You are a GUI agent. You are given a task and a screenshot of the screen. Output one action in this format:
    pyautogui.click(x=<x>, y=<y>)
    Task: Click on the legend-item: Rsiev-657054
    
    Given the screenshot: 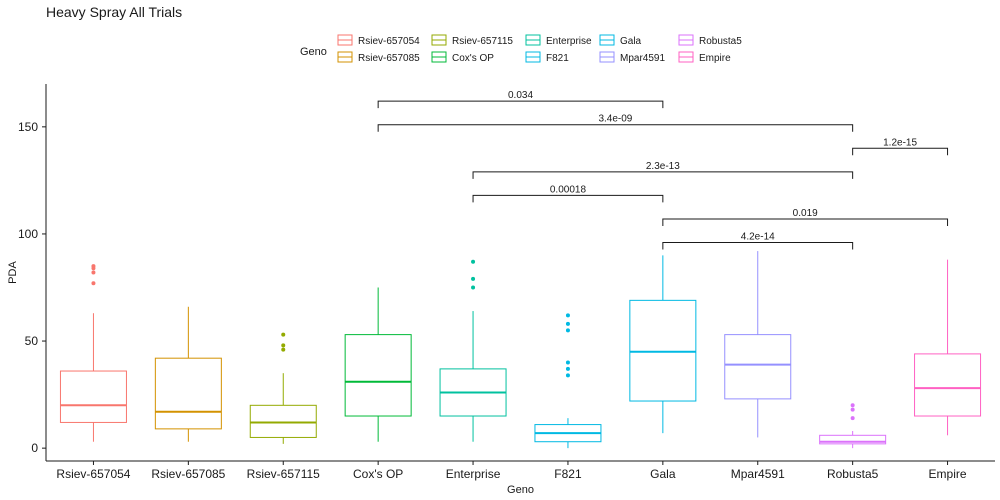 What is the action you would take?
    pyautogui.click(x=378, y=40)
    